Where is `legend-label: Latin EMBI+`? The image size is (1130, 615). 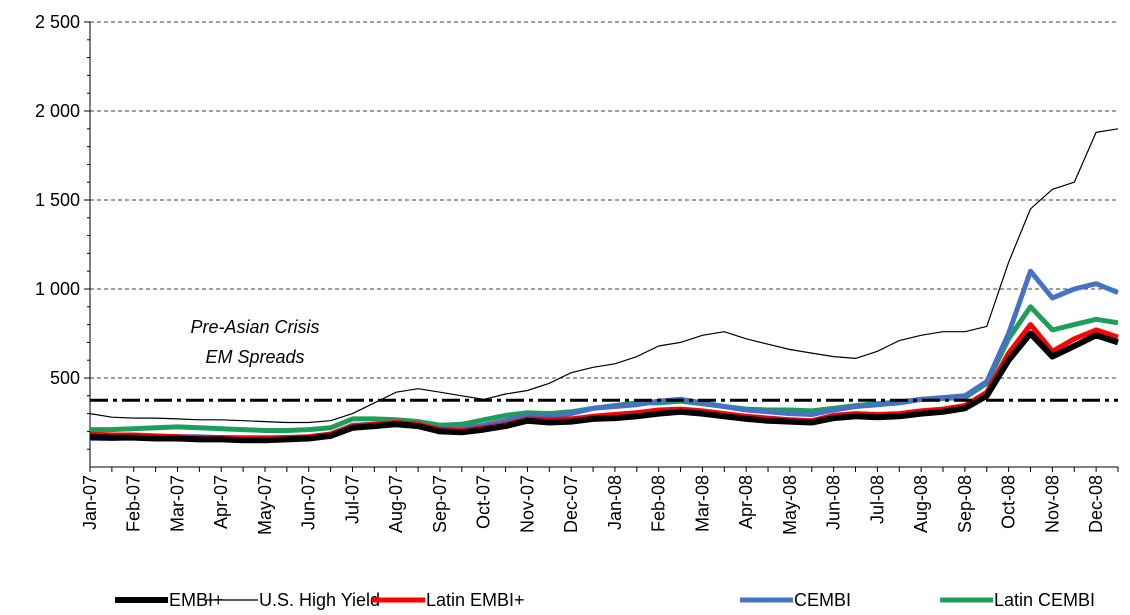
legend-label: Latin EMBI+ is located at coordinates (475, 600).